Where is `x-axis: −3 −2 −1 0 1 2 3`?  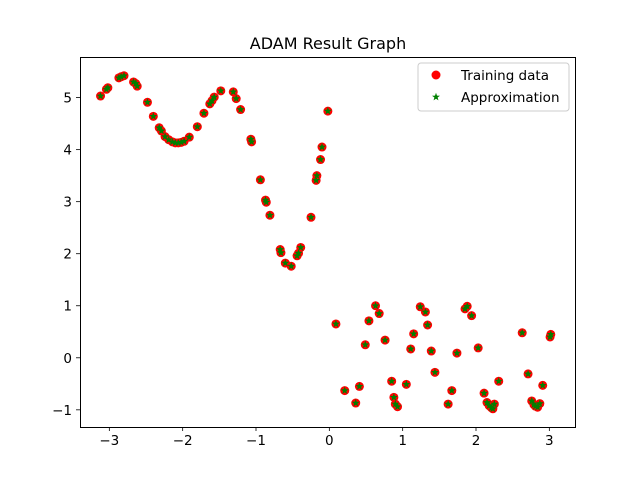 x-axis: −3 −2 −1 0 1 2 3 is located at coordinates (326, 438).